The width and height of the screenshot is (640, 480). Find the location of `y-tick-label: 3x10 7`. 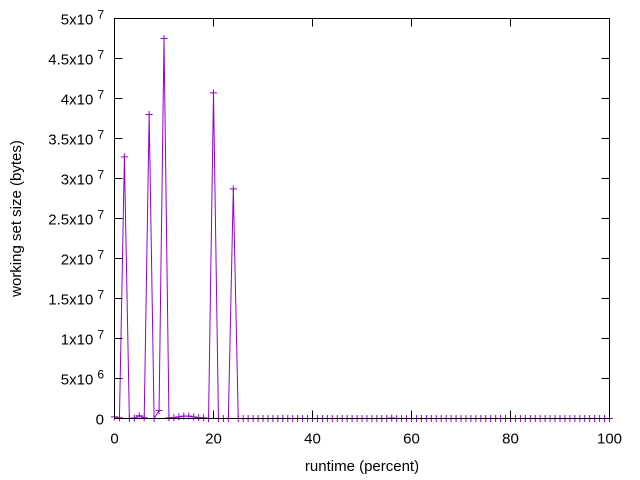

y-tick-label: 3x10 7 is located at coordinates (83, 178).